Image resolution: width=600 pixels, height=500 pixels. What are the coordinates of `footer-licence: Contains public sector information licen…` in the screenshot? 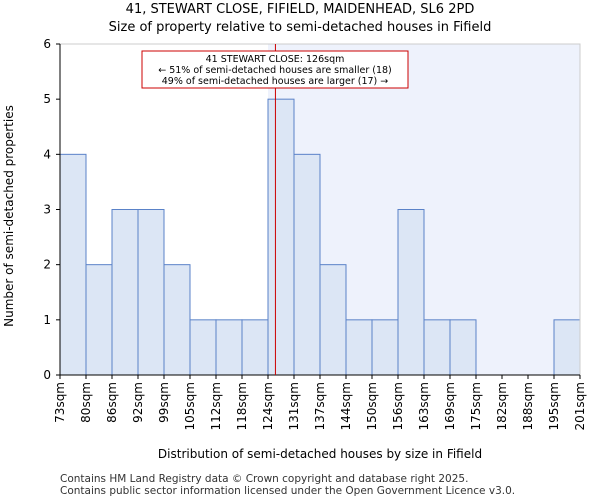 It's located at (288, 491).